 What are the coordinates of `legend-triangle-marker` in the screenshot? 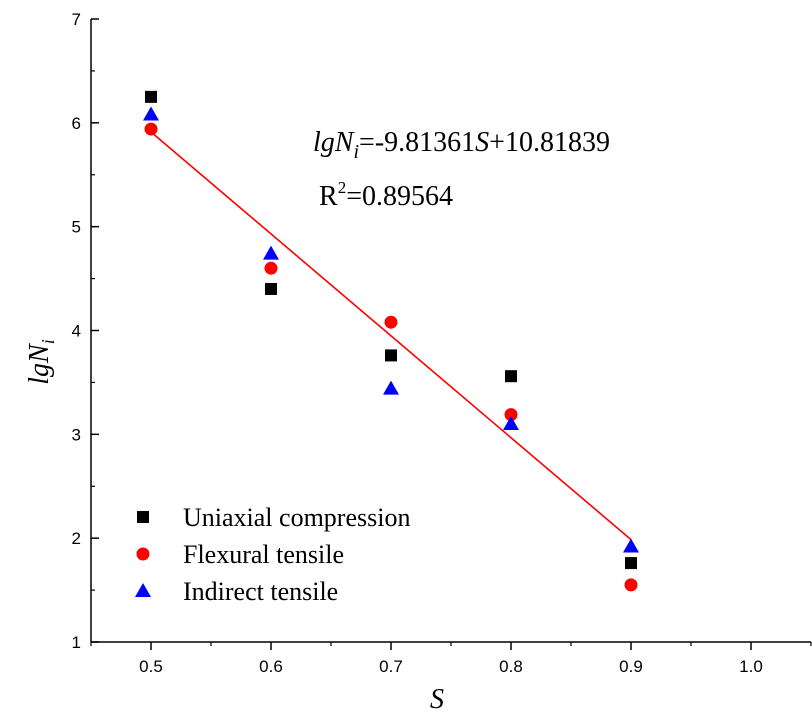 It's located at (143, 590).